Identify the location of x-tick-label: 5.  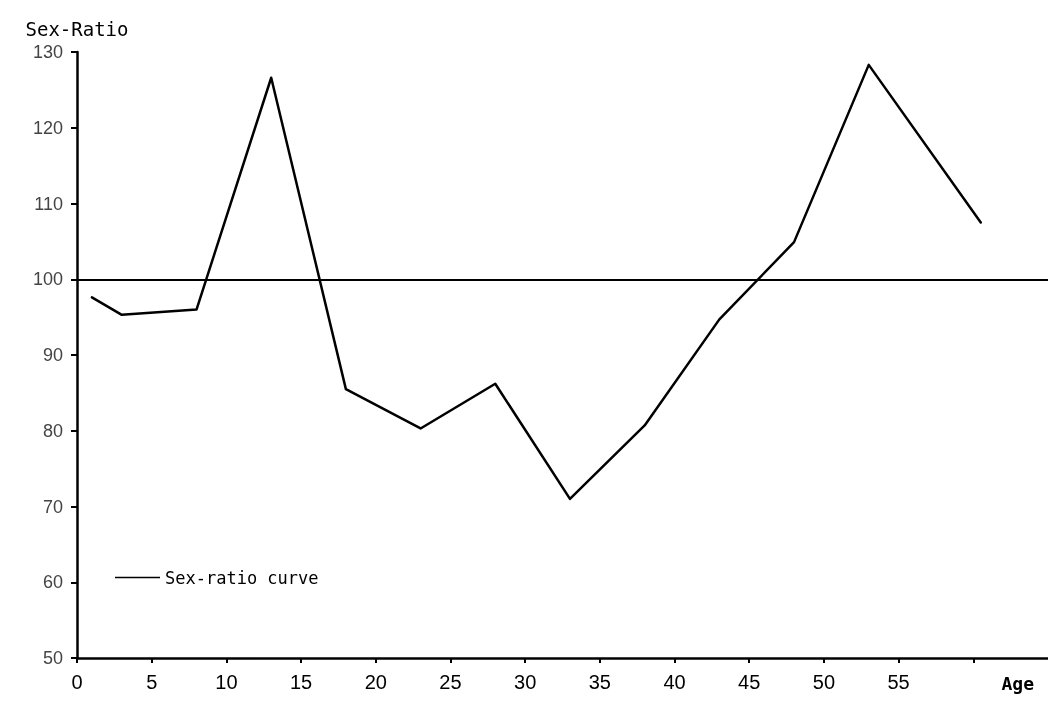
(152, 682).